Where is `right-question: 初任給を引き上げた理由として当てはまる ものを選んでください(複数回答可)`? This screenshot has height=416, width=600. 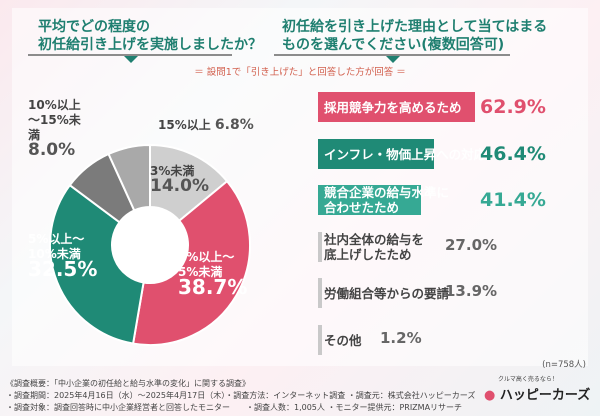
right-question: 初任給を引き上げた理由として当てはまる ものを選んでください(複数回答可) is located at coordinates (415, 36).